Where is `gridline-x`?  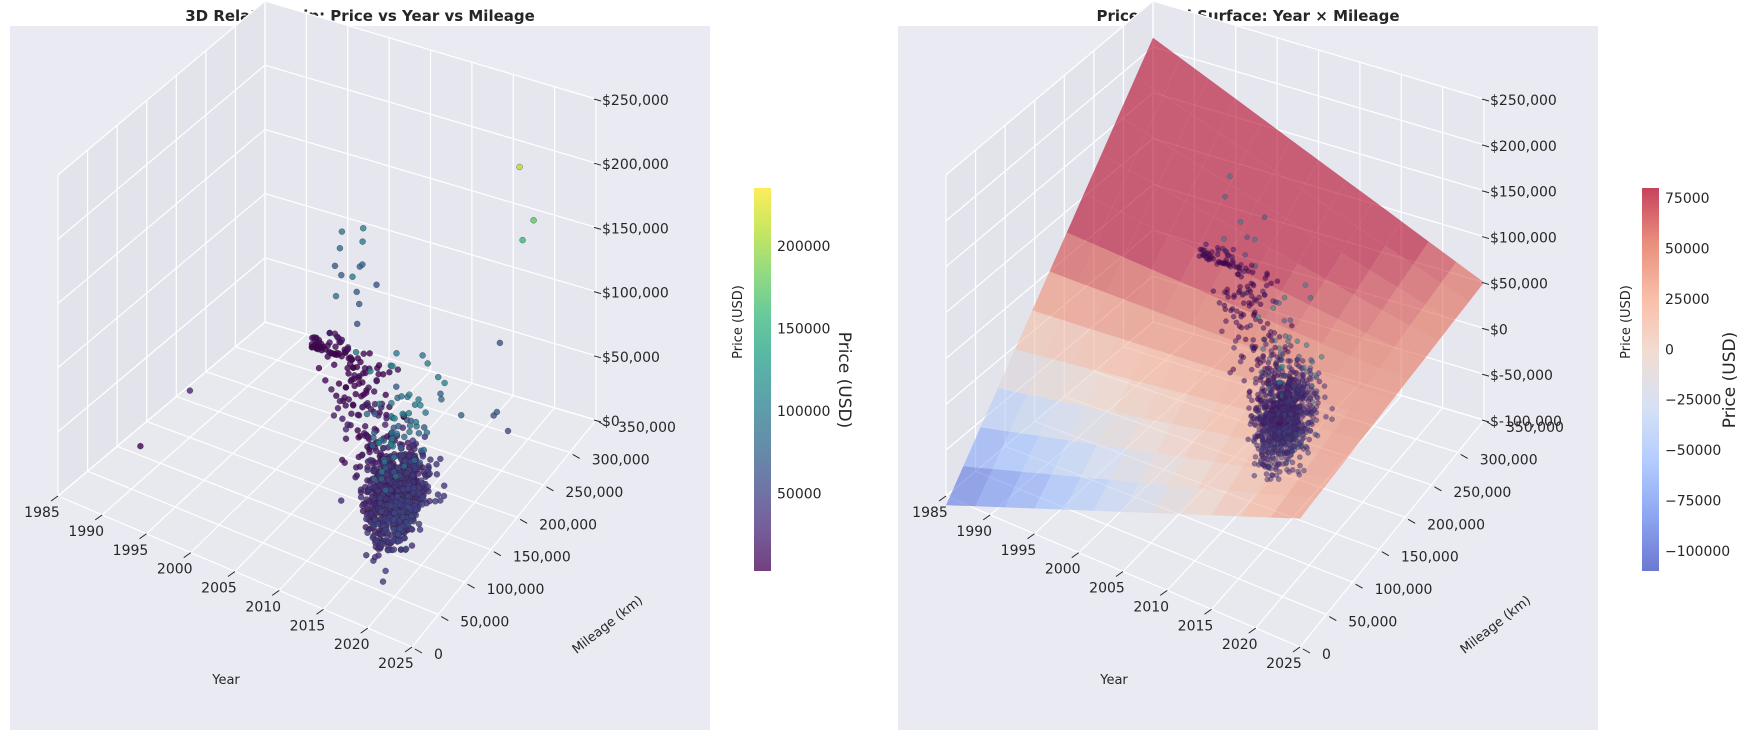 gridline-x is located at coordinates (247, 440).